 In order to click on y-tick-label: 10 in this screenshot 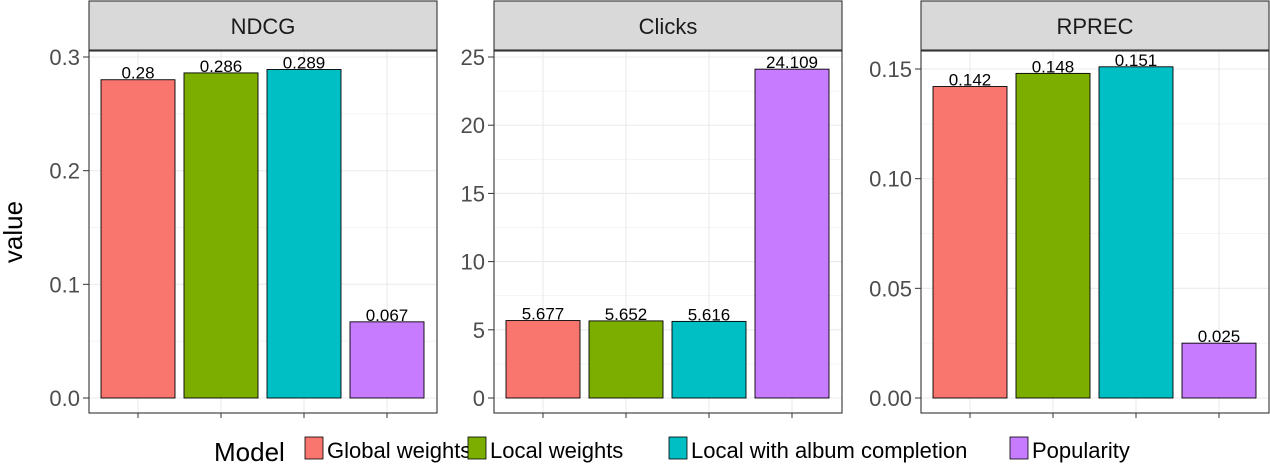, I will do `click(473, 262)`.